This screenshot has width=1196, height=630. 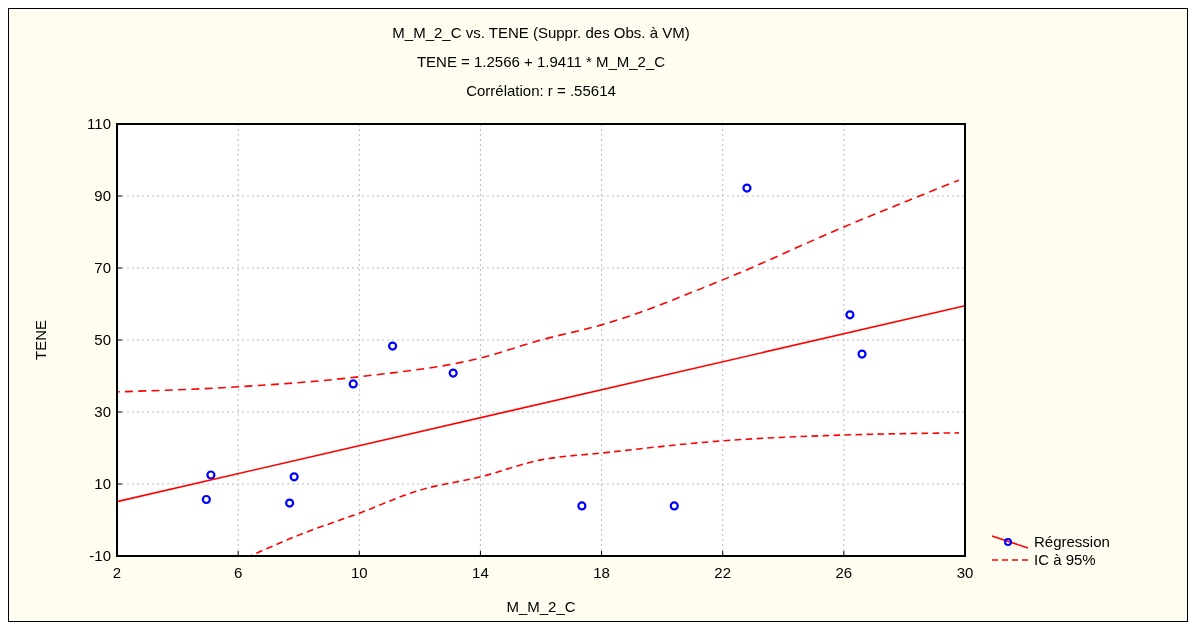 What do you see at coordinates (100, 555) in the screenshot?
I see `y-tick-label: -10` at bounding box center [100, 555].